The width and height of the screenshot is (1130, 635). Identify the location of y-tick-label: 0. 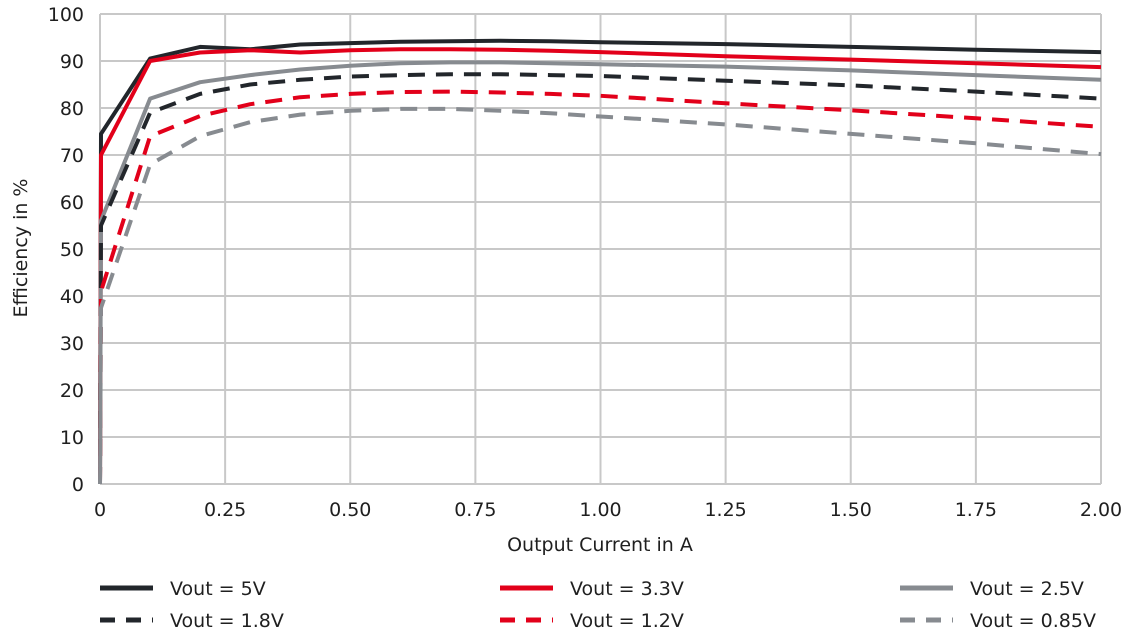
(78, 485).